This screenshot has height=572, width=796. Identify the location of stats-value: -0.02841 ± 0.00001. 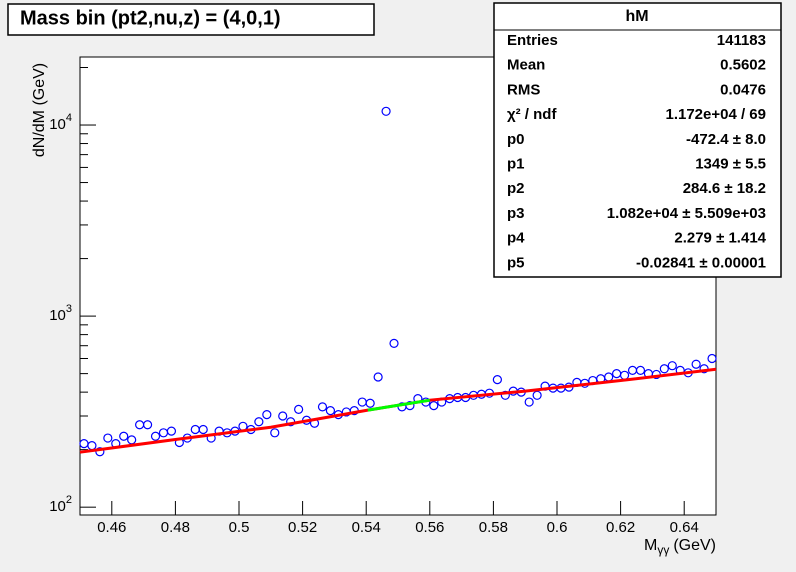
(701, 262).